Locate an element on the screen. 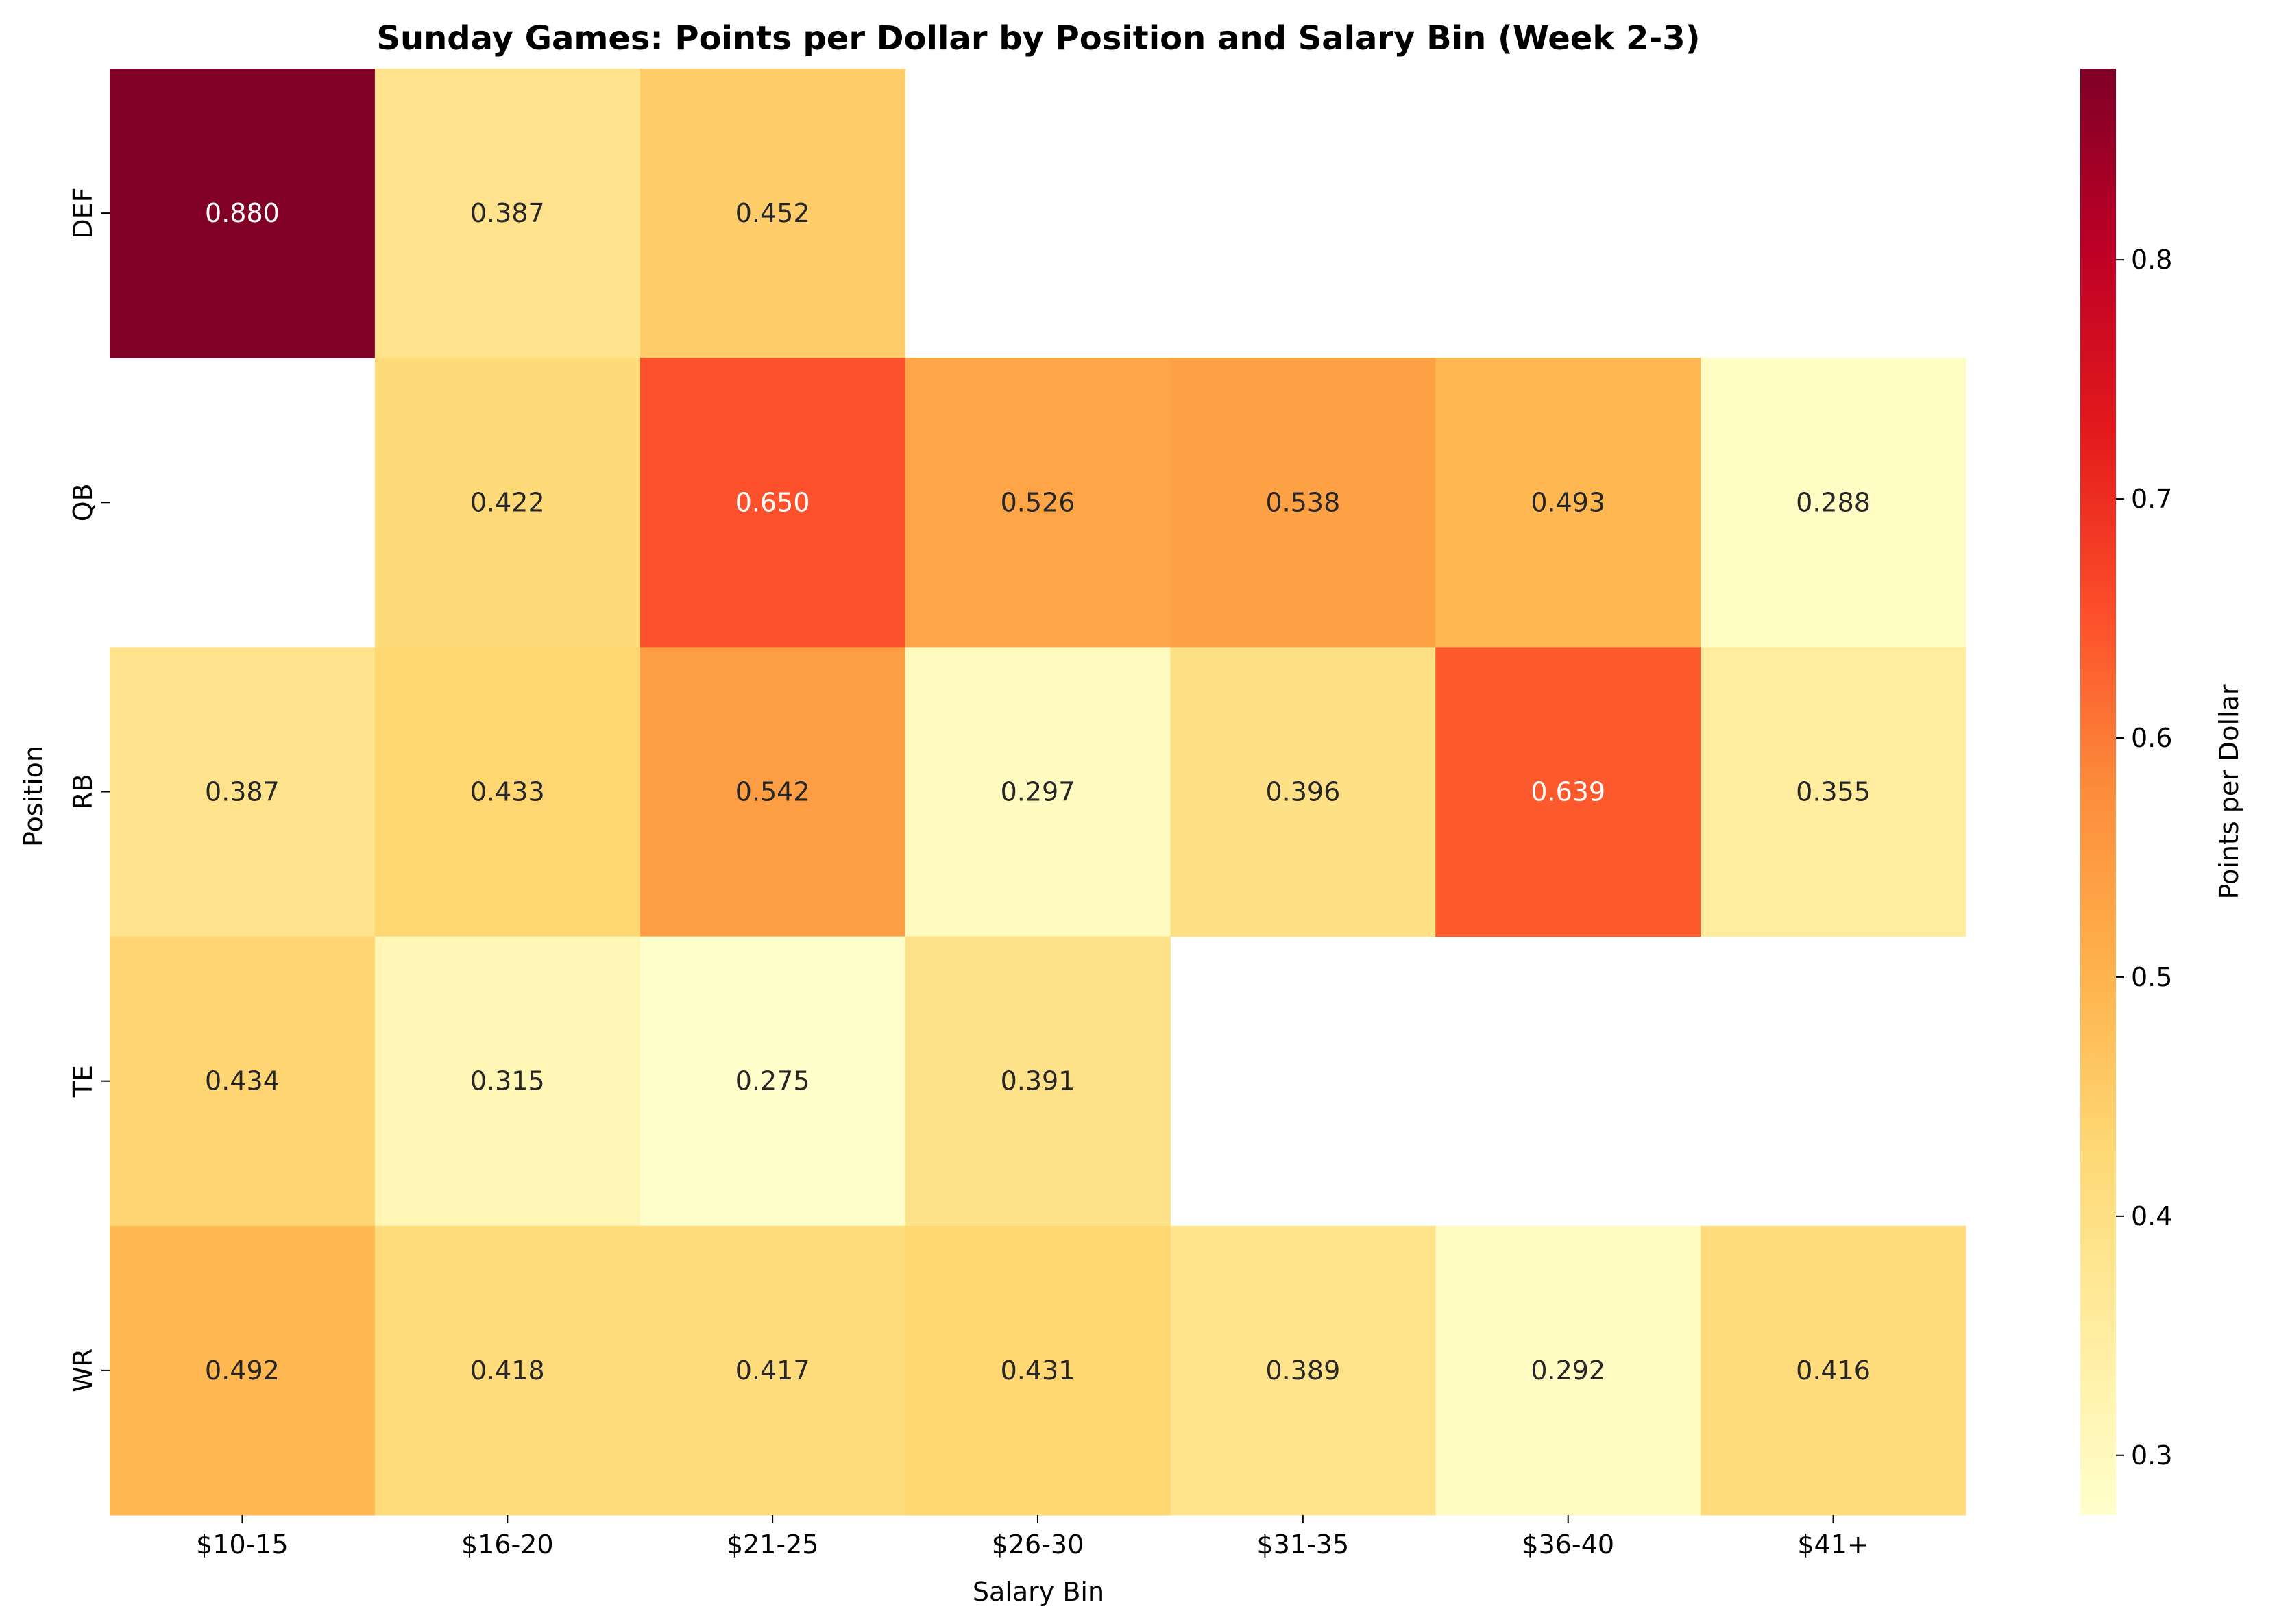 The image size is (2277, 1624). cell-value-label: 0.297 is located at coordinates (1038, 792).